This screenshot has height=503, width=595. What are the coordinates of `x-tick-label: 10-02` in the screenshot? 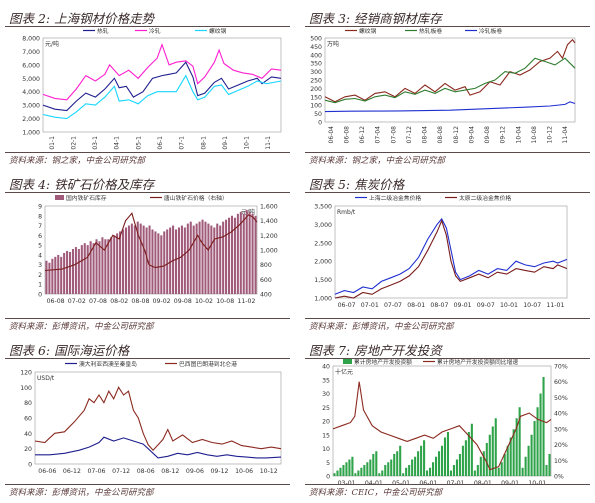 It's located at (204, 301).